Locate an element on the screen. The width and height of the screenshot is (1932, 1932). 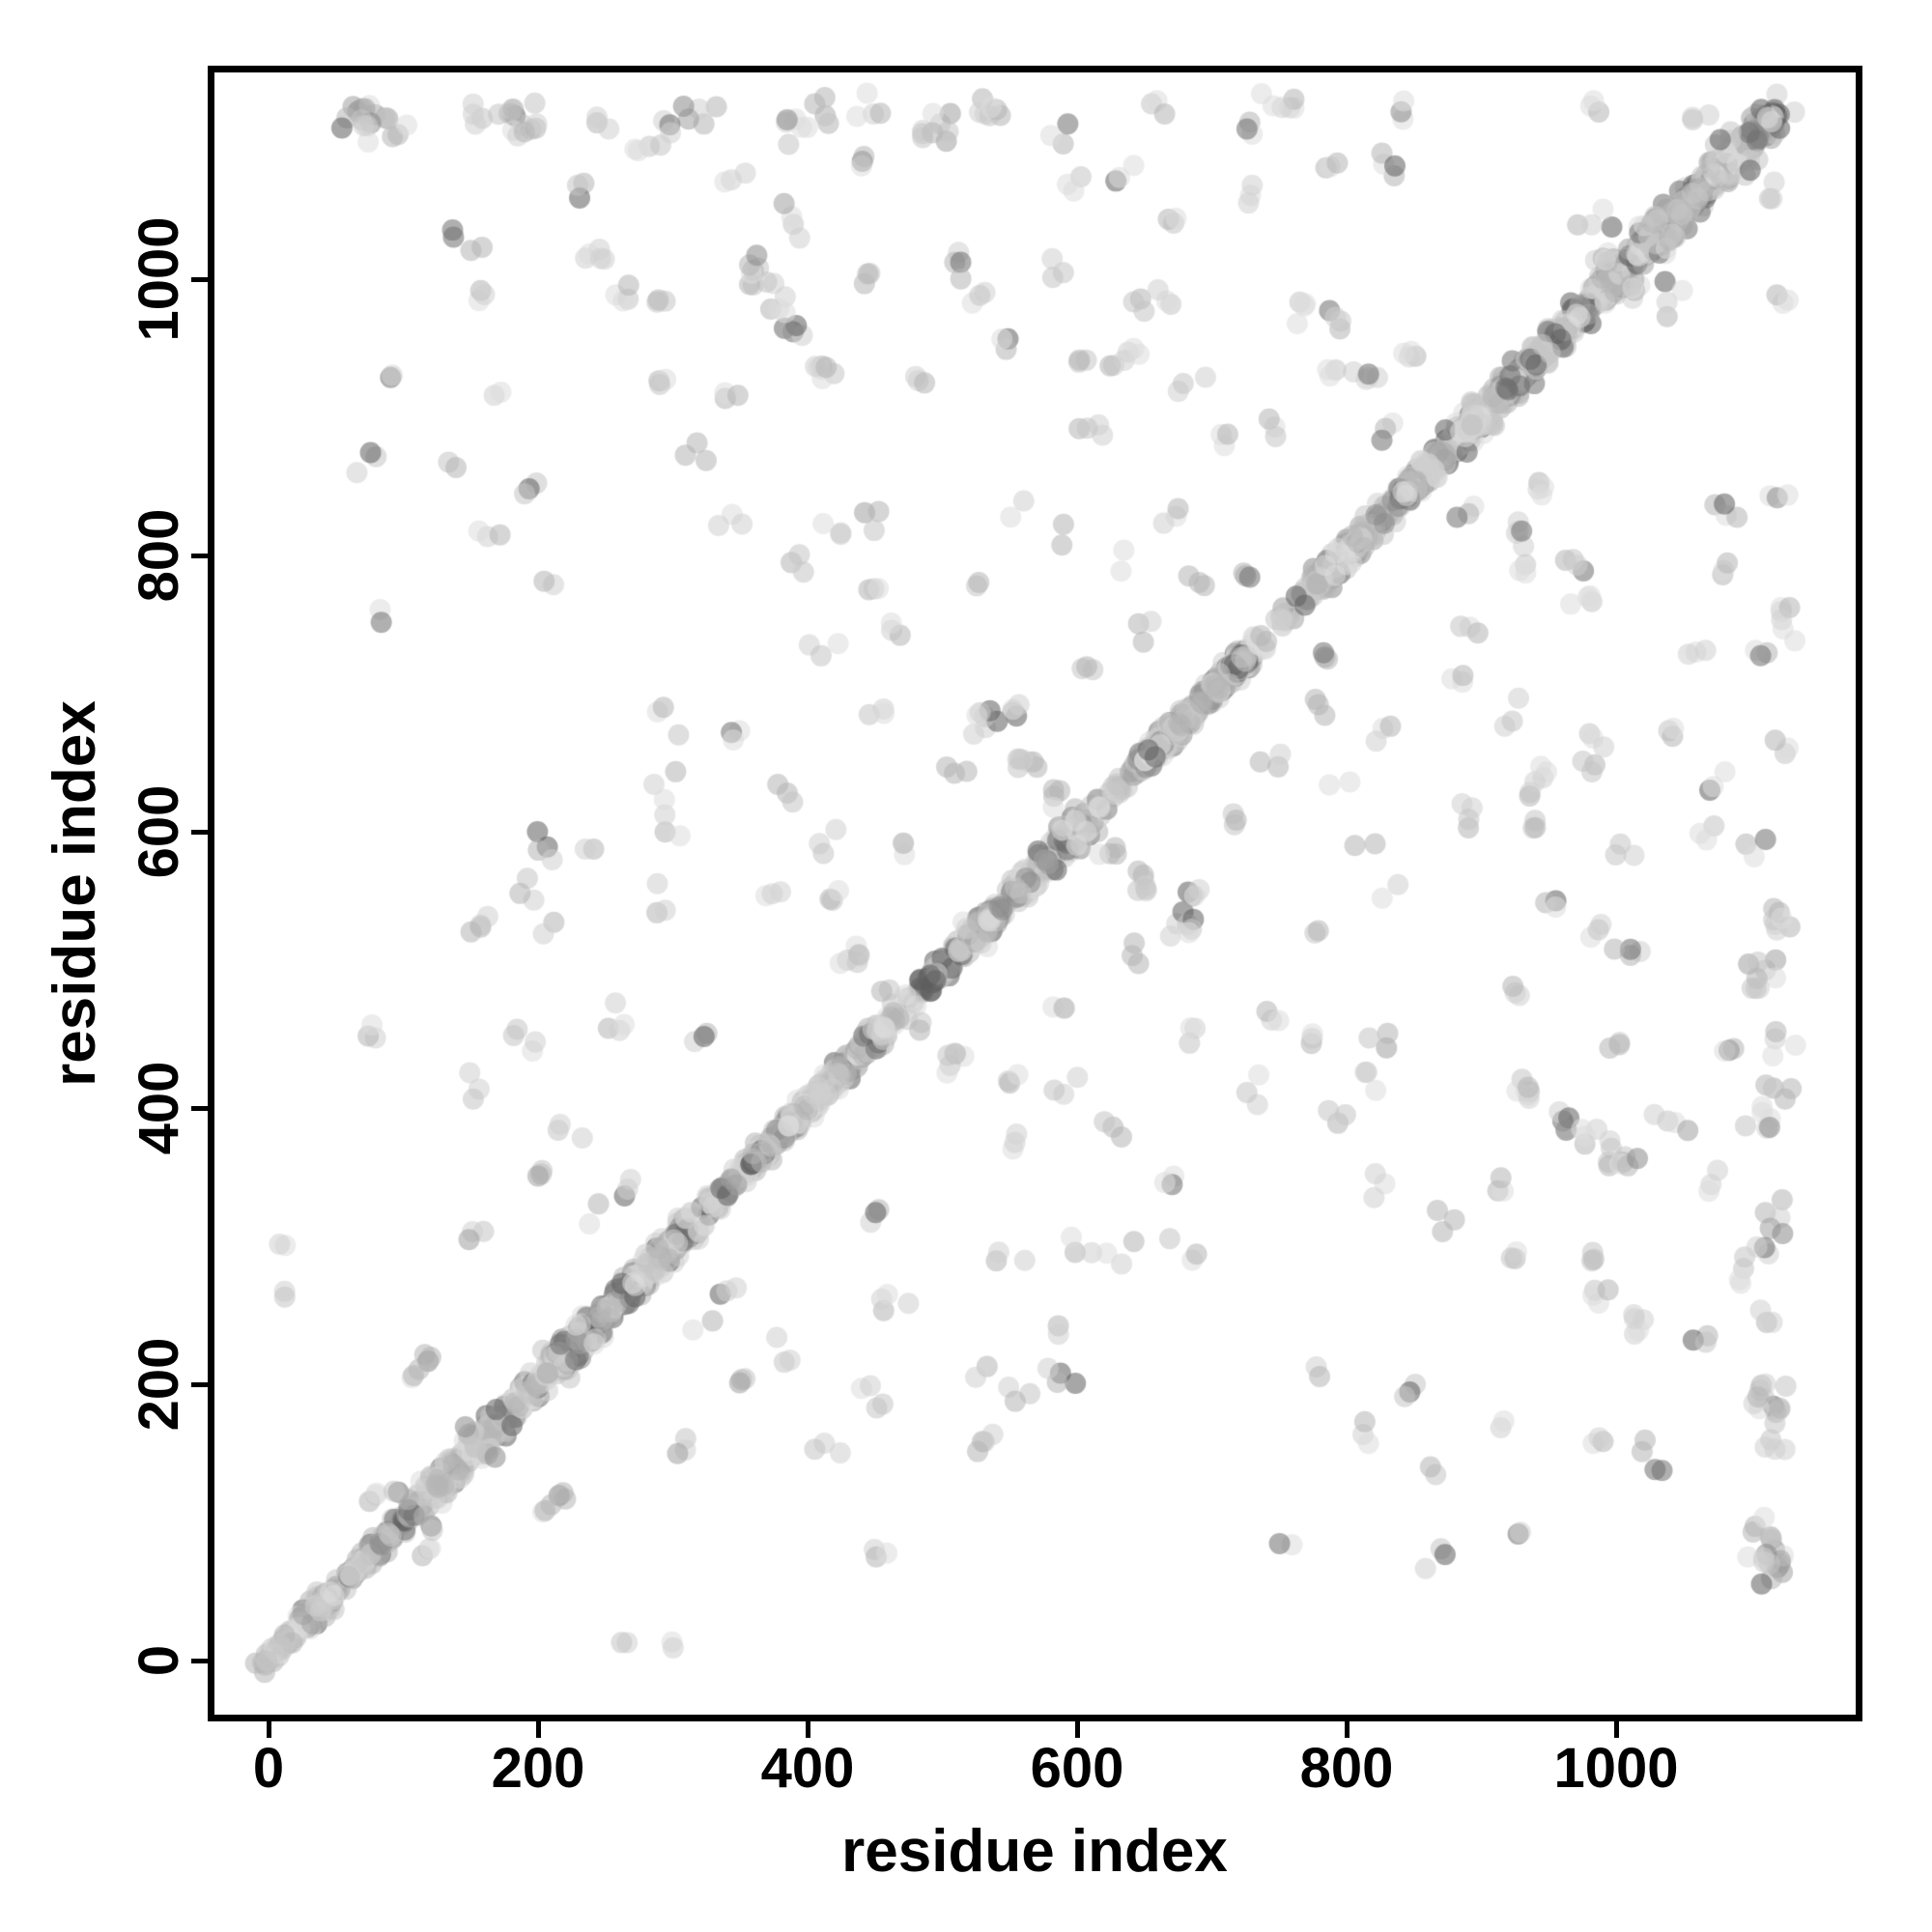
y-tick-label-600: 600 is located at coordinates (159, 831).